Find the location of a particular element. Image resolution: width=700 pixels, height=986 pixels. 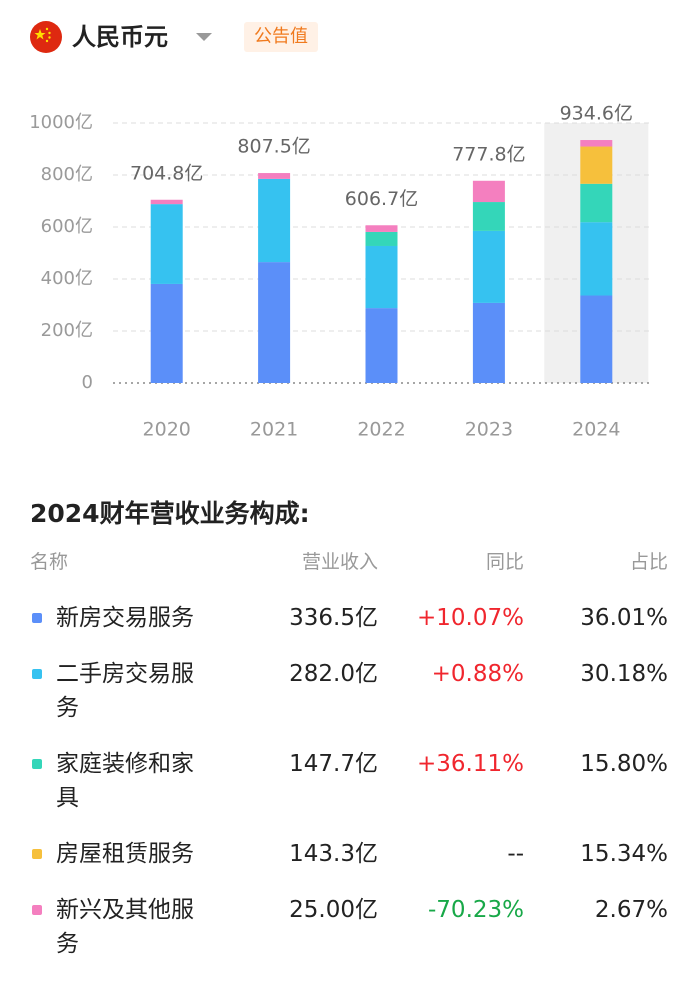

total-label: 704.8亿 is located at coordinates (166, 173).